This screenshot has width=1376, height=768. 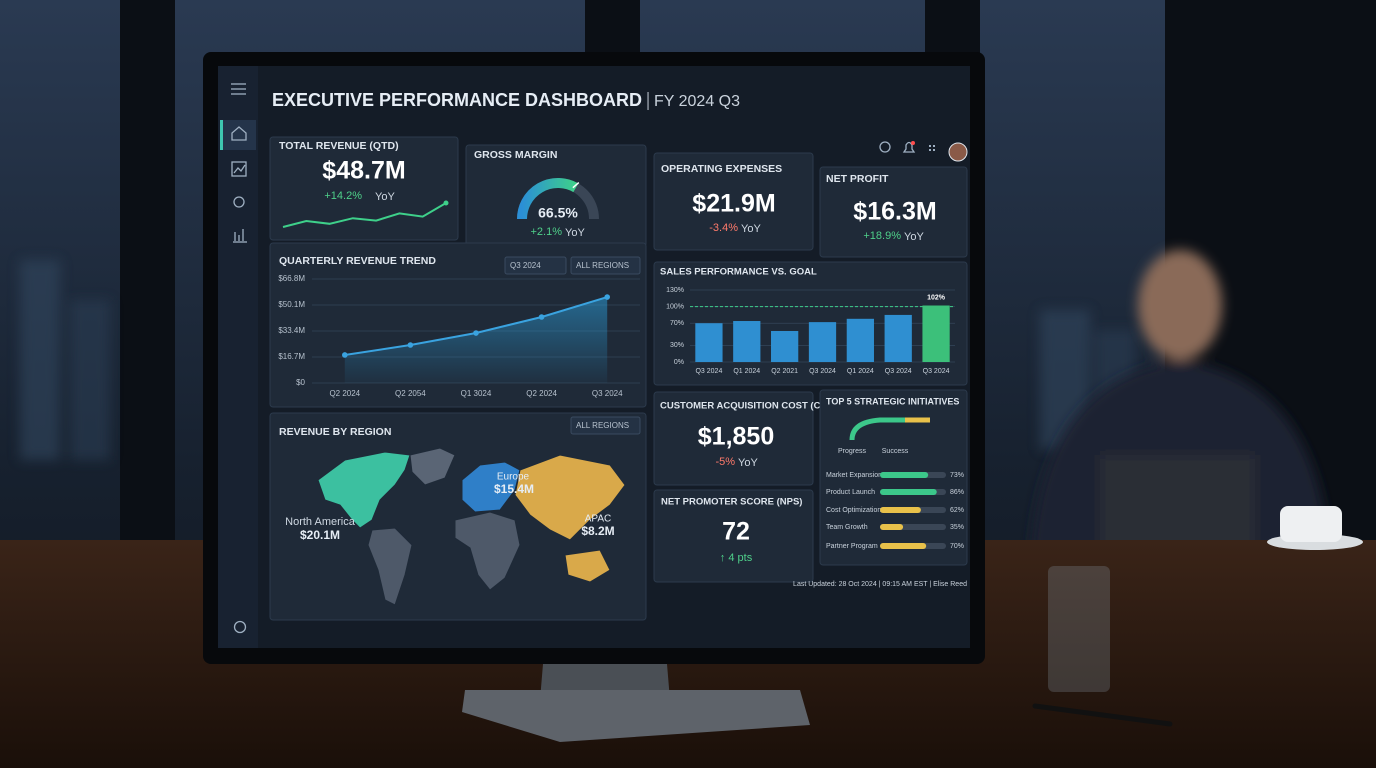 What do you see at coordinates (320, 535) in the screenshot?
I see `region-value: $20.1M` at bounding box center [320, 535].